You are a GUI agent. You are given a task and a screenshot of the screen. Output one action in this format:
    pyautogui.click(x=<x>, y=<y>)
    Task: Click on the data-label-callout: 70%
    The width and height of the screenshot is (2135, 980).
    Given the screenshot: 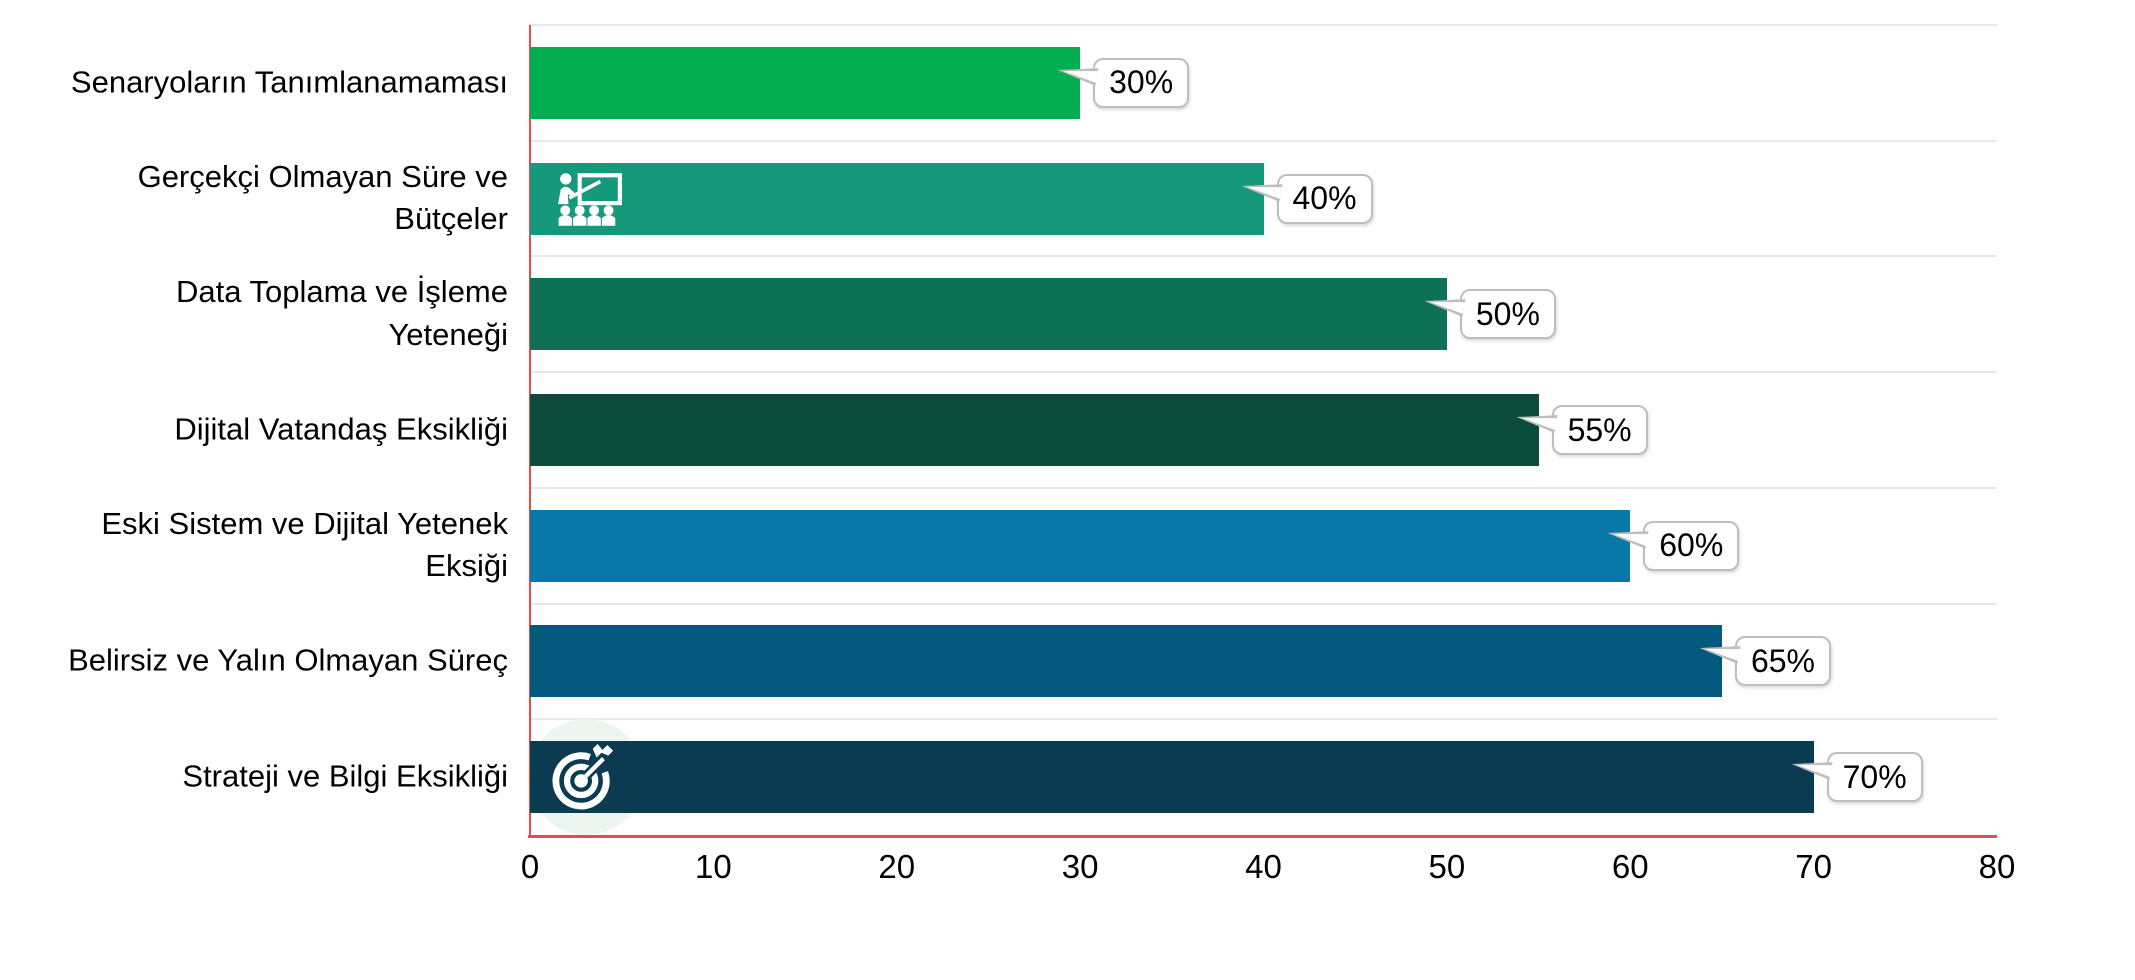 What is the action you would take?
    pyautogui.click(x=1874, y=777)
    